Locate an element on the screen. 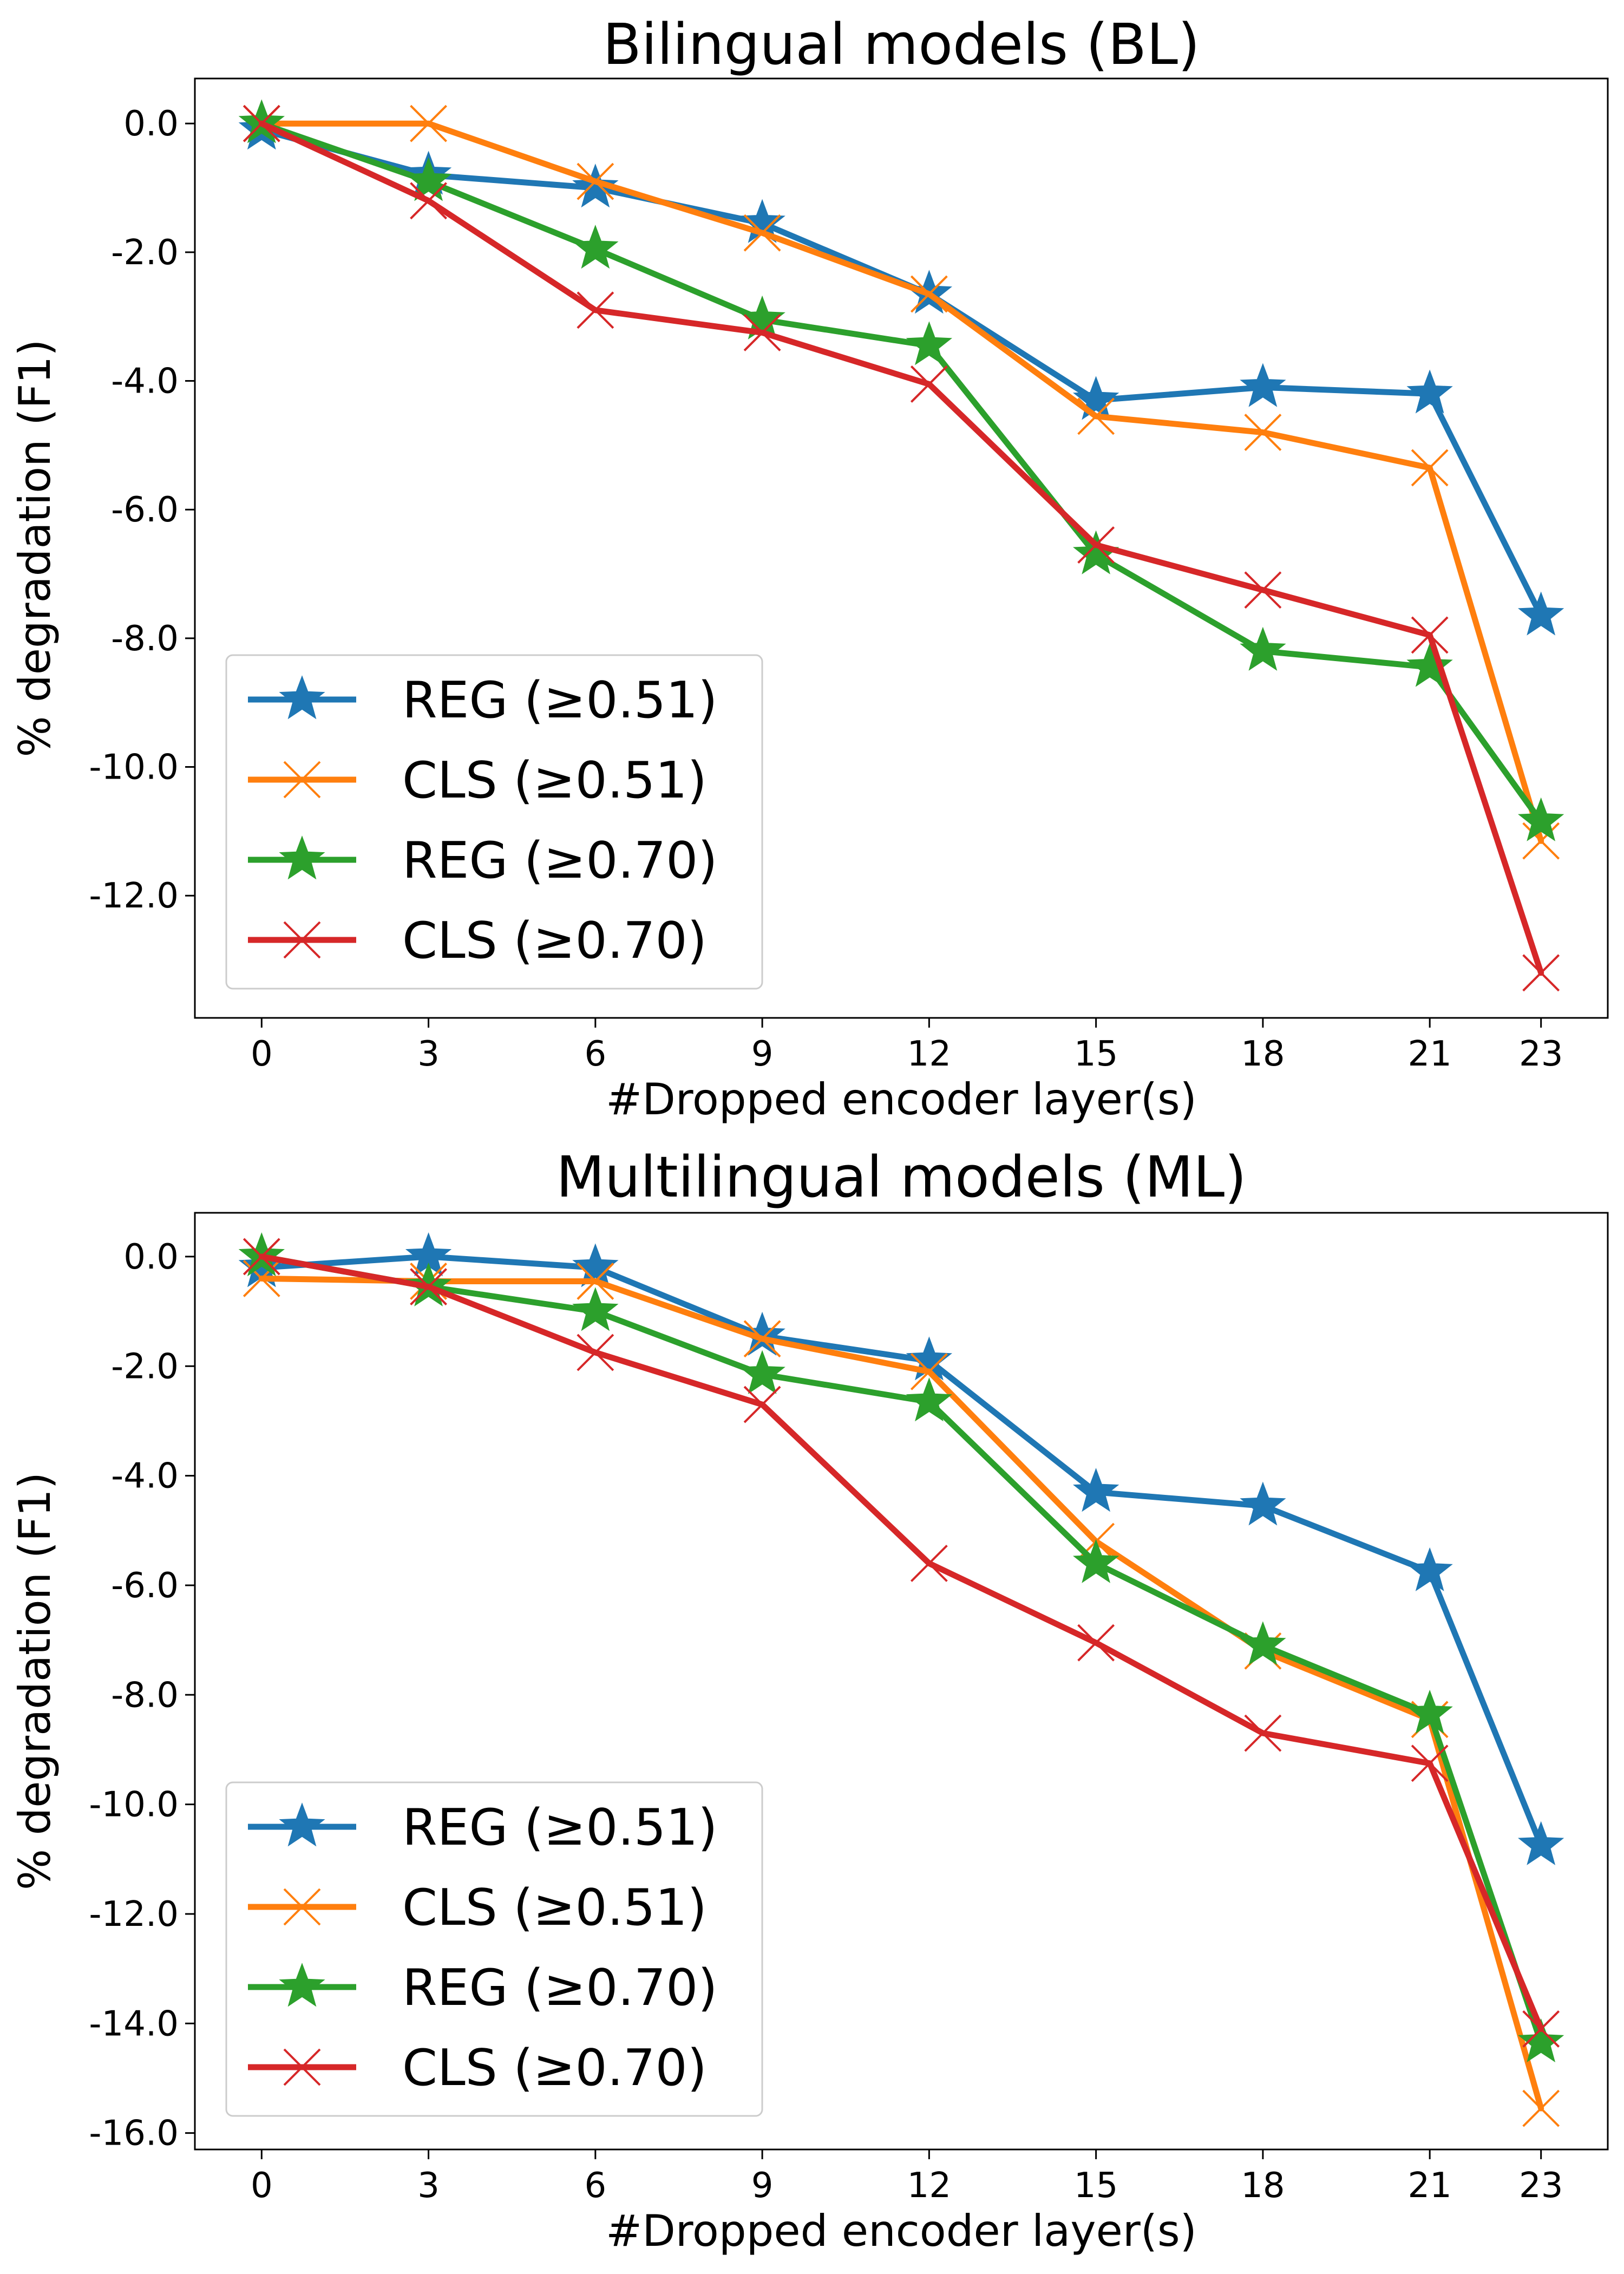 This screenshot has width=1624, height=2274. y-tick-label: -6.0 is located at coordinates (145, 510).